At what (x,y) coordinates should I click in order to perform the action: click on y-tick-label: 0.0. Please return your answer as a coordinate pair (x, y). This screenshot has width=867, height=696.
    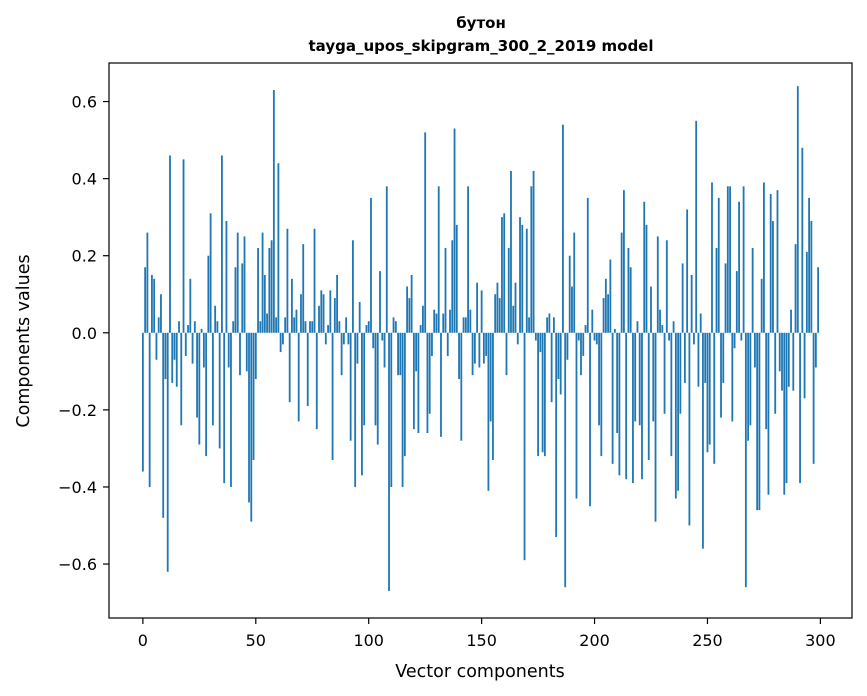
    Looking at the image, I should click on (84, 333).